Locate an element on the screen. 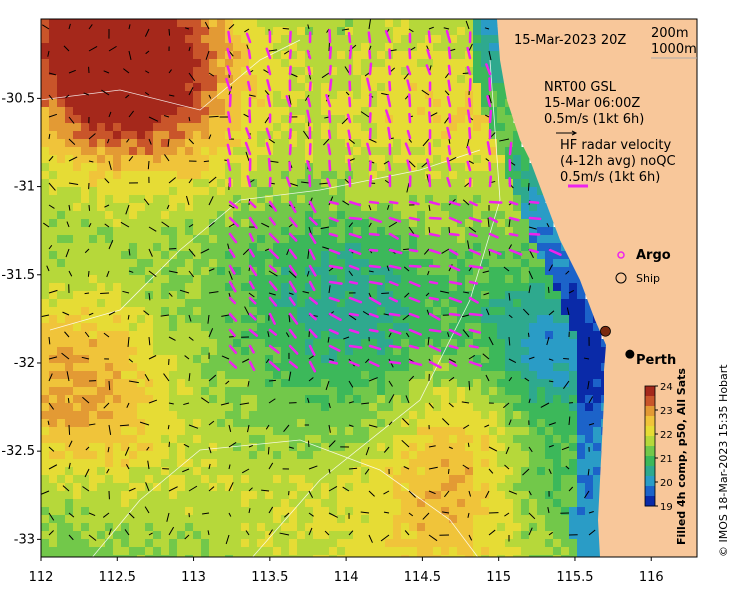 The width and height of the screenshot is (740, 592). contour-1000-label: 1000m is located at coordinates (674, 49).